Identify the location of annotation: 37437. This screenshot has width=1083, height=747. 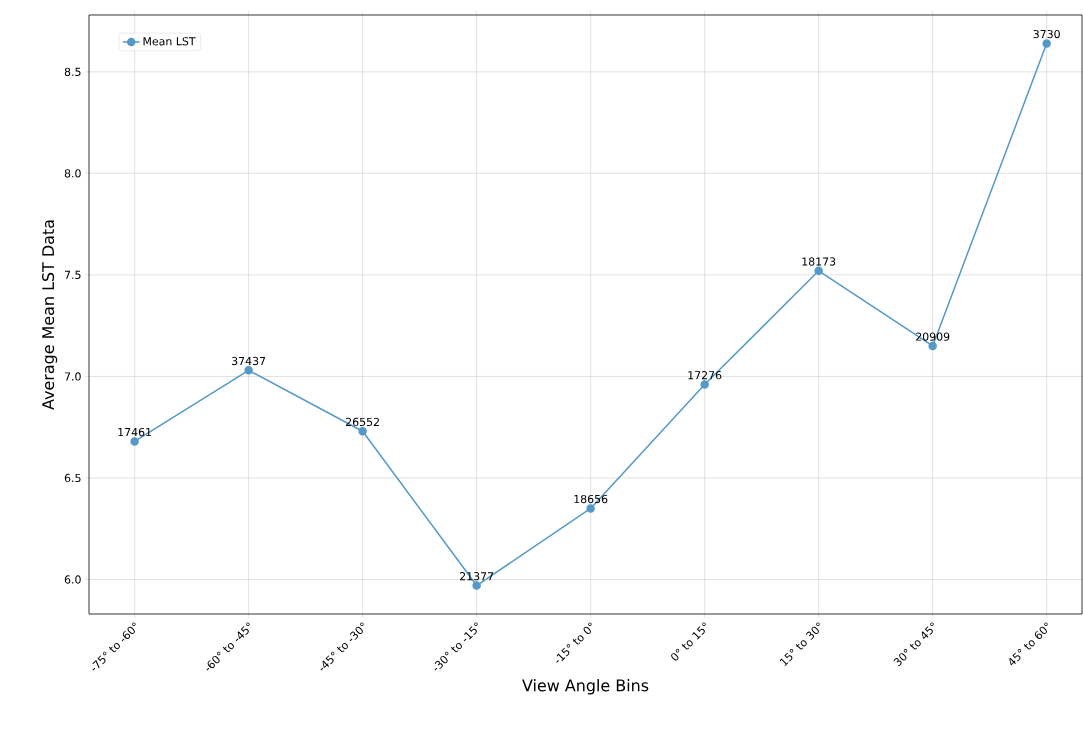
(249, 361).